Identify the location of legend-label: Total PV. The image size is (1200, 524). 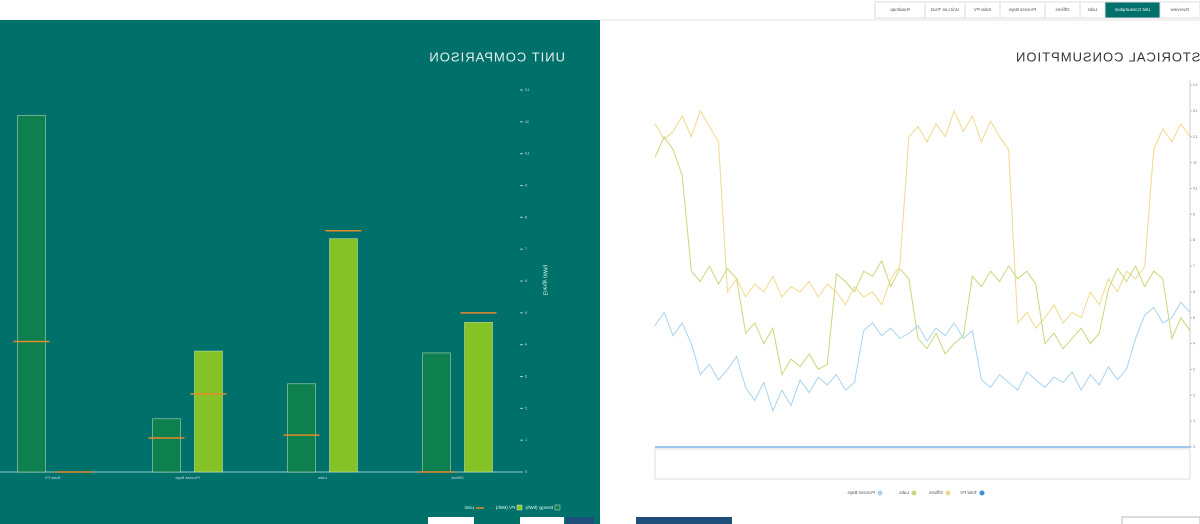
(968, 492).